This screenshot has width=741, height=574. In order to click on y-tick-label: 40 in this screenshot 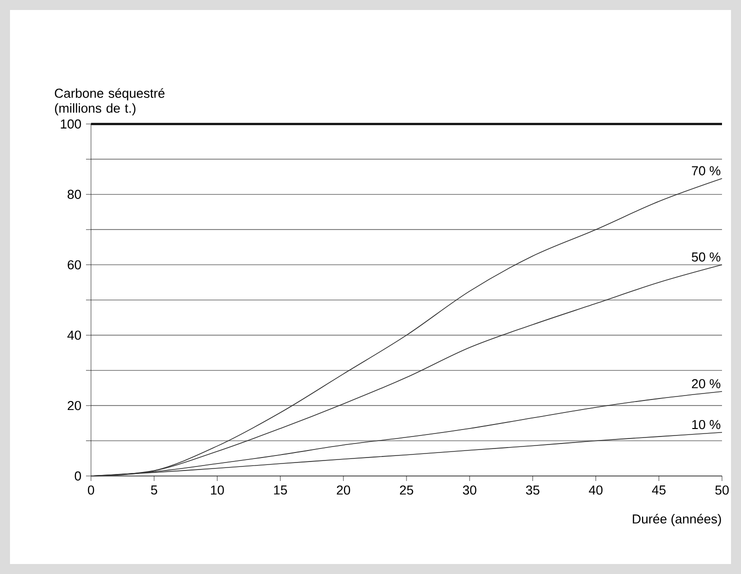, I will do `click(74, 335)`.